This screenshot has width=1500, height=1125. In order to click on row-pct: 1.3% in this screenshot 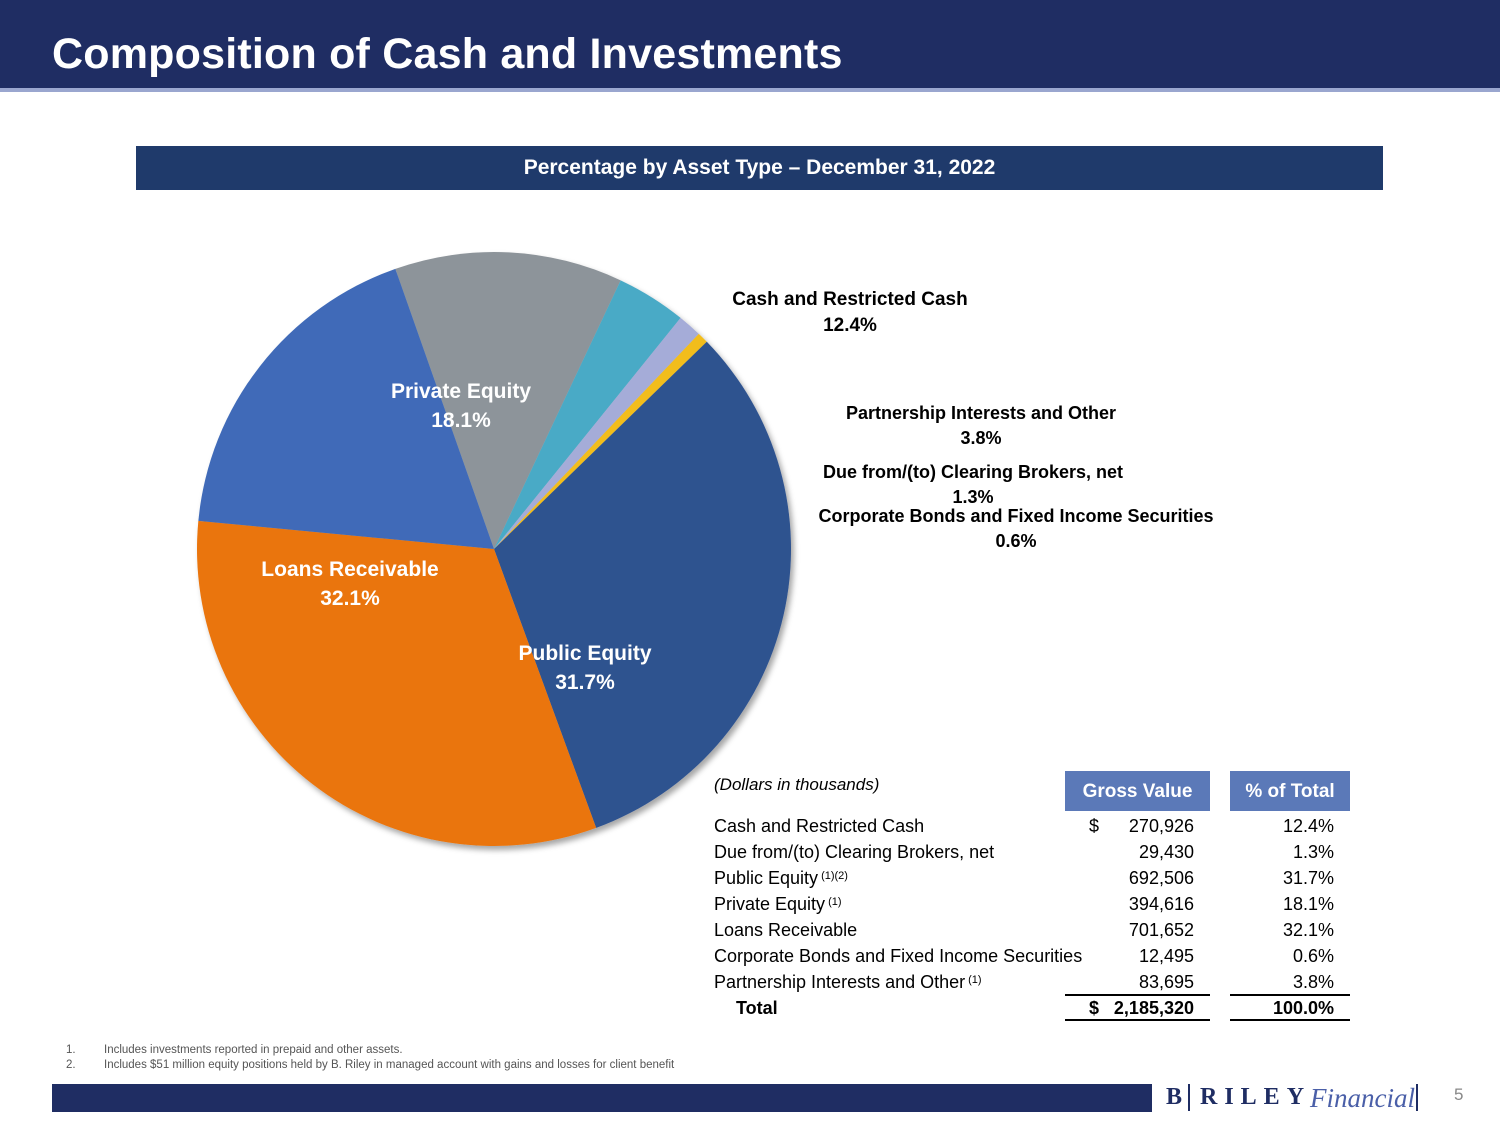, I will do `click(1313, 852)`.